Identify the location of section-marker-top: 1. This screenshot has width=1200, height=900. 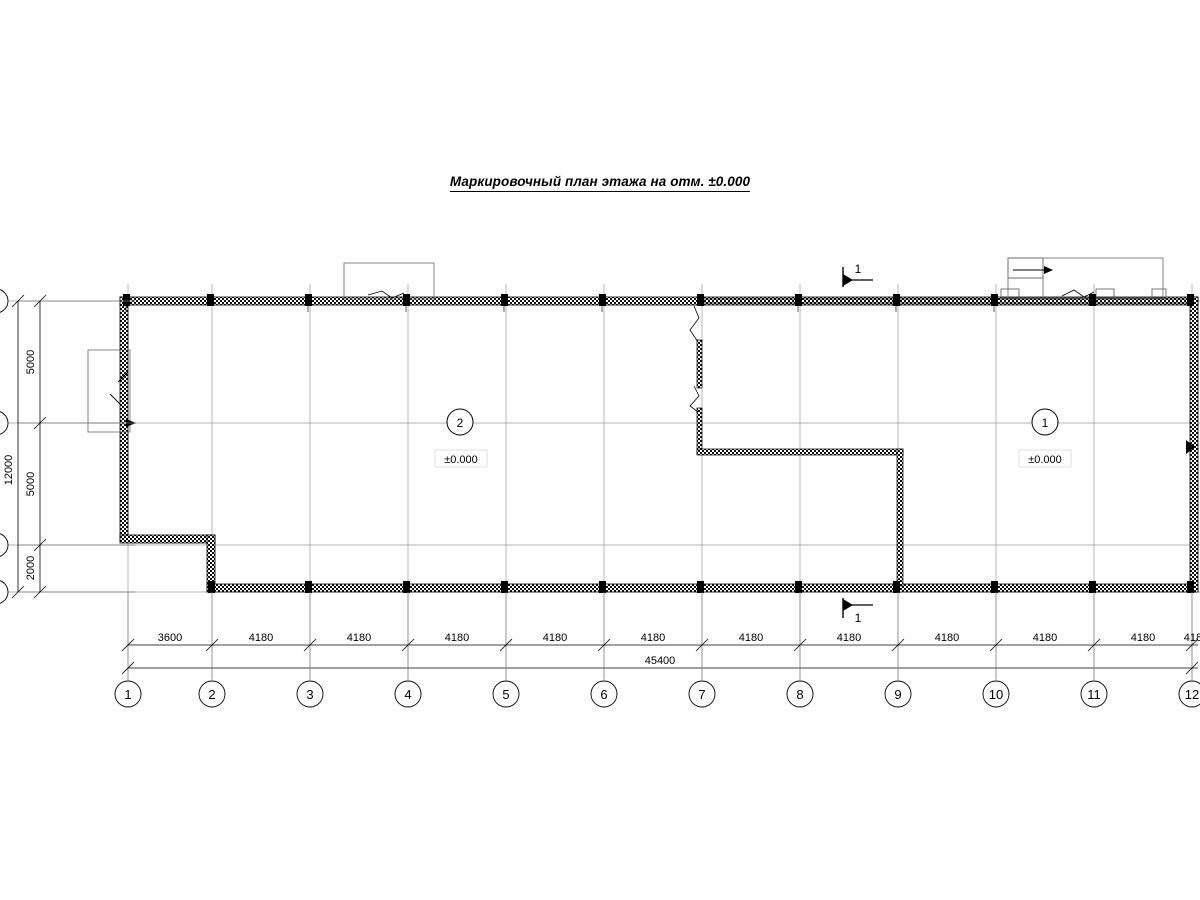
(857, 274).